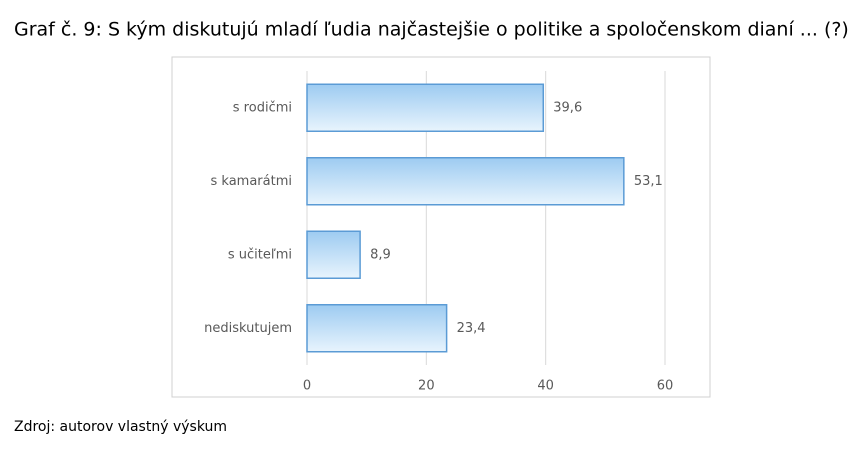  I want to click on x-tick-label: 40, so click(545, 386).